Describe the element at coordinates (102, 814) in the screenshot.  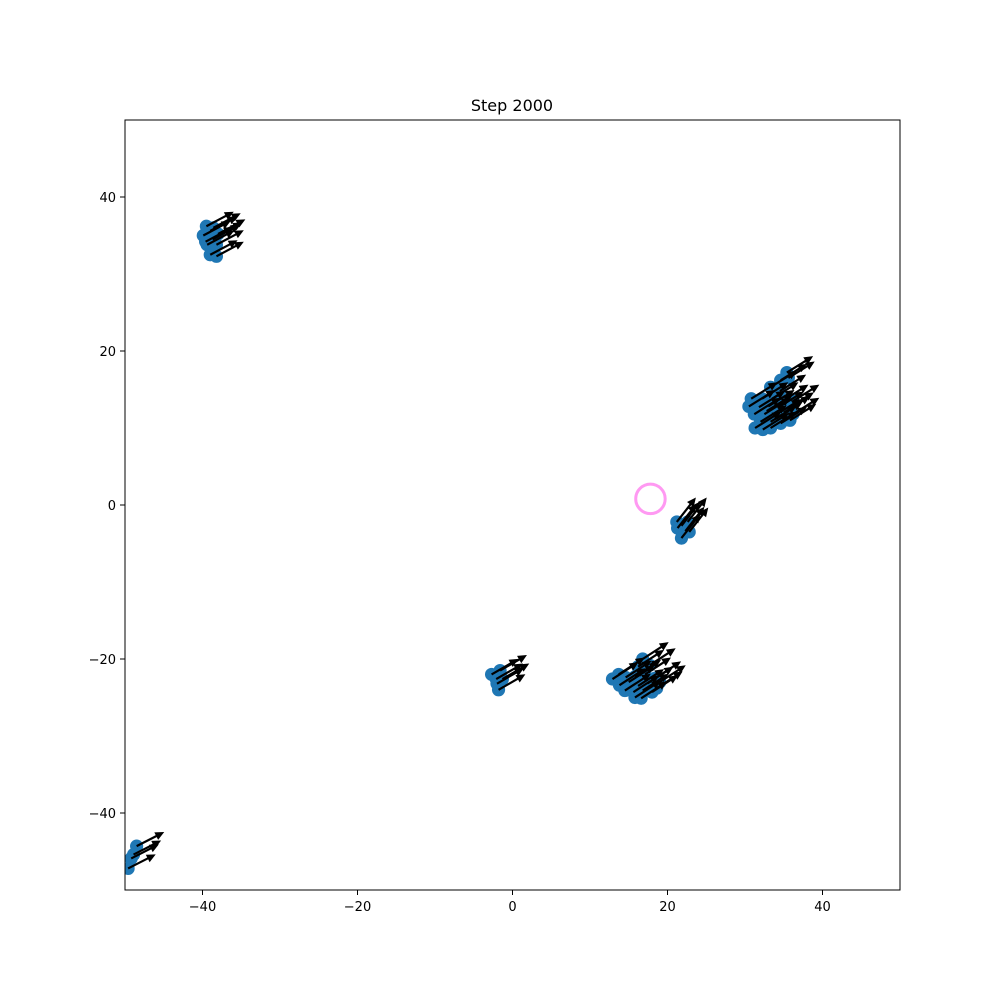
I see `y-tick-label: −40` at that location.